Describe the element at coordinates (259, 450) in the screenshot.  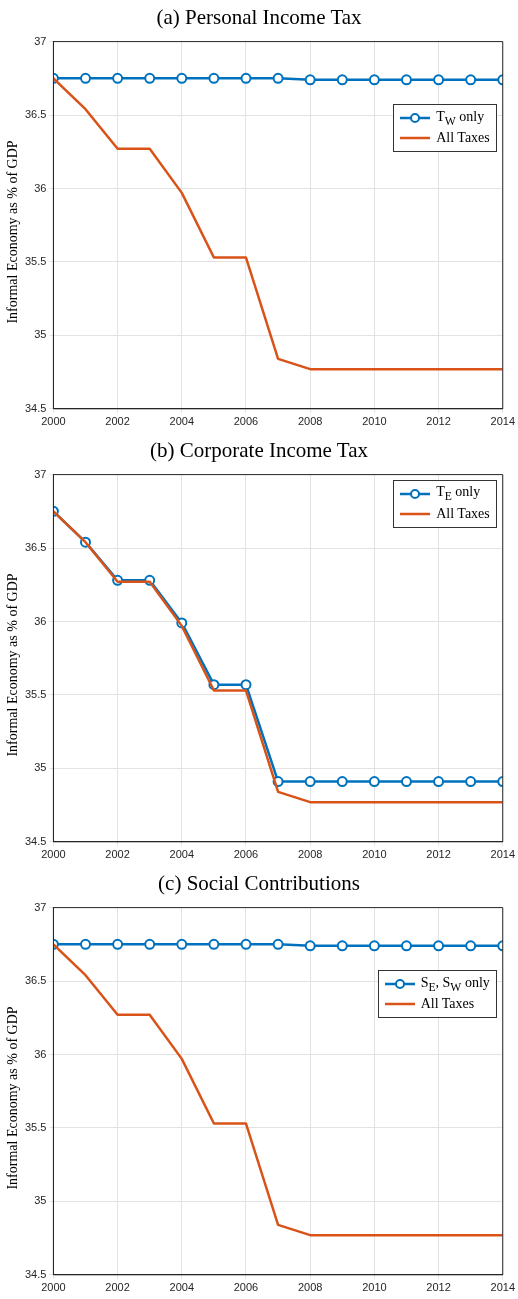
I see `chart-title: (b) Corporate Income Tax` at that location.